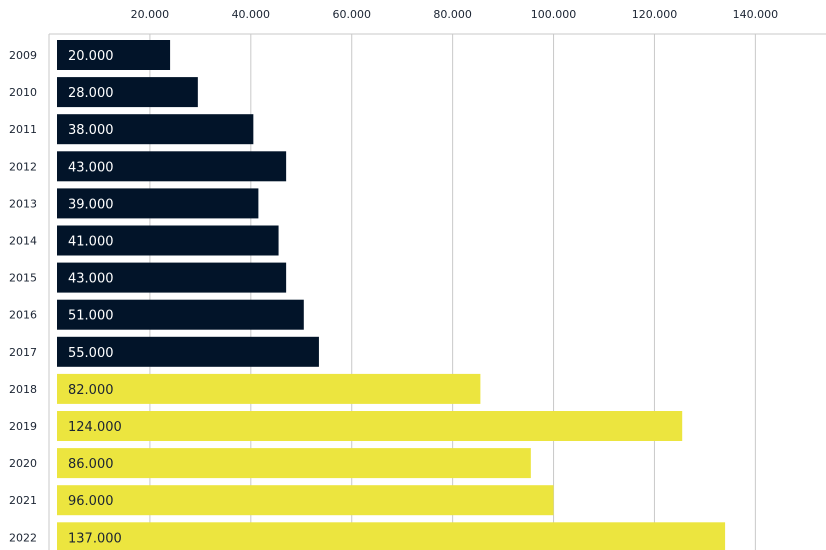  I want to click on data-label: 39.000, so click(91, 204).